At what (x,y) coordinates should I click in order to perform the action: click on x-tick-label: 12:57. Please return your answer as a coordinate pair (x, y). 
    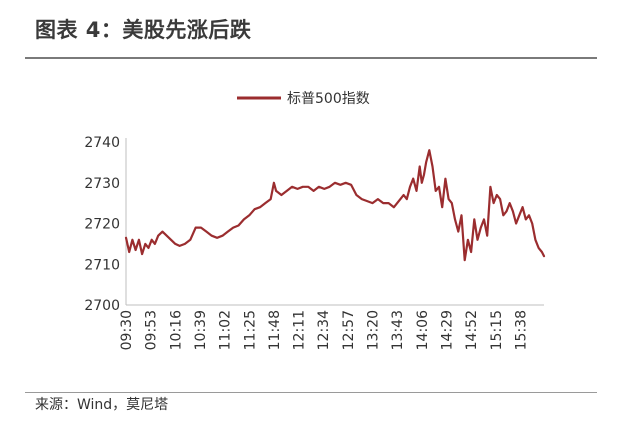
    Looking at the image, I should click on (349, 330).